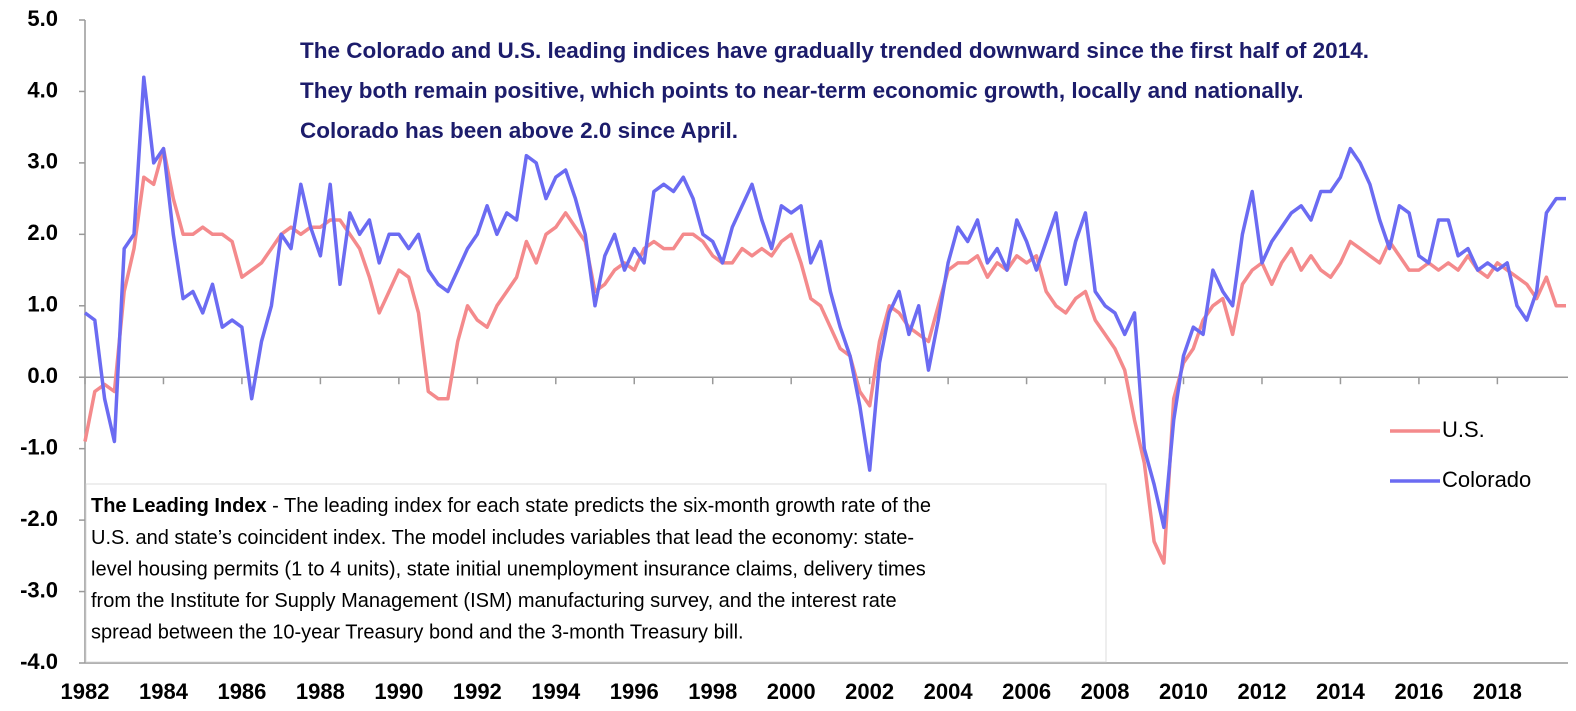  I want to click on x-tick-label: 2004, so click(949, 691).